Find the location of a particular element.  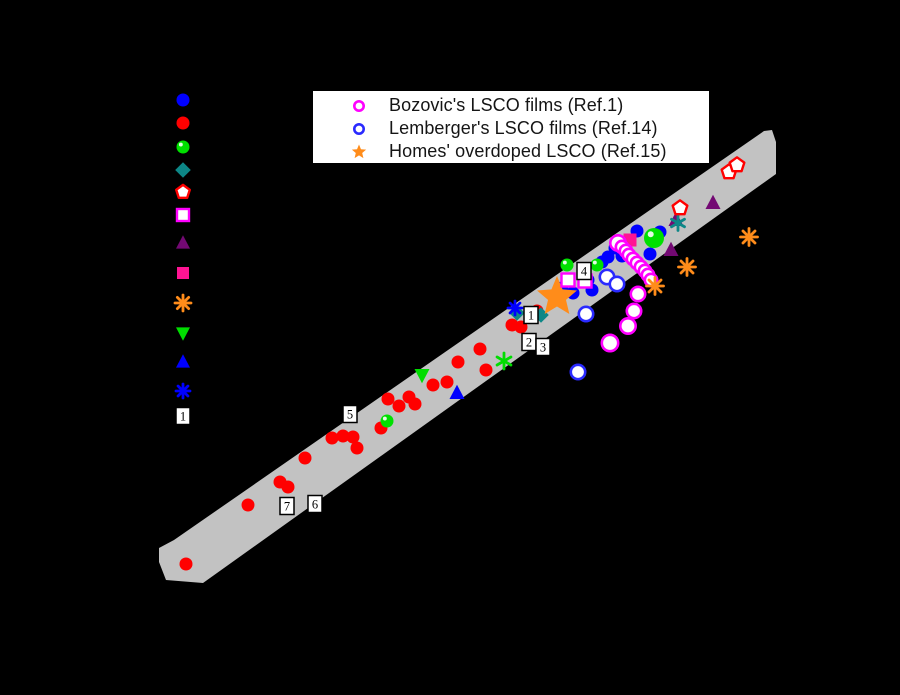

lemberger-open-circle-icon is located at coordinates (359, 128).